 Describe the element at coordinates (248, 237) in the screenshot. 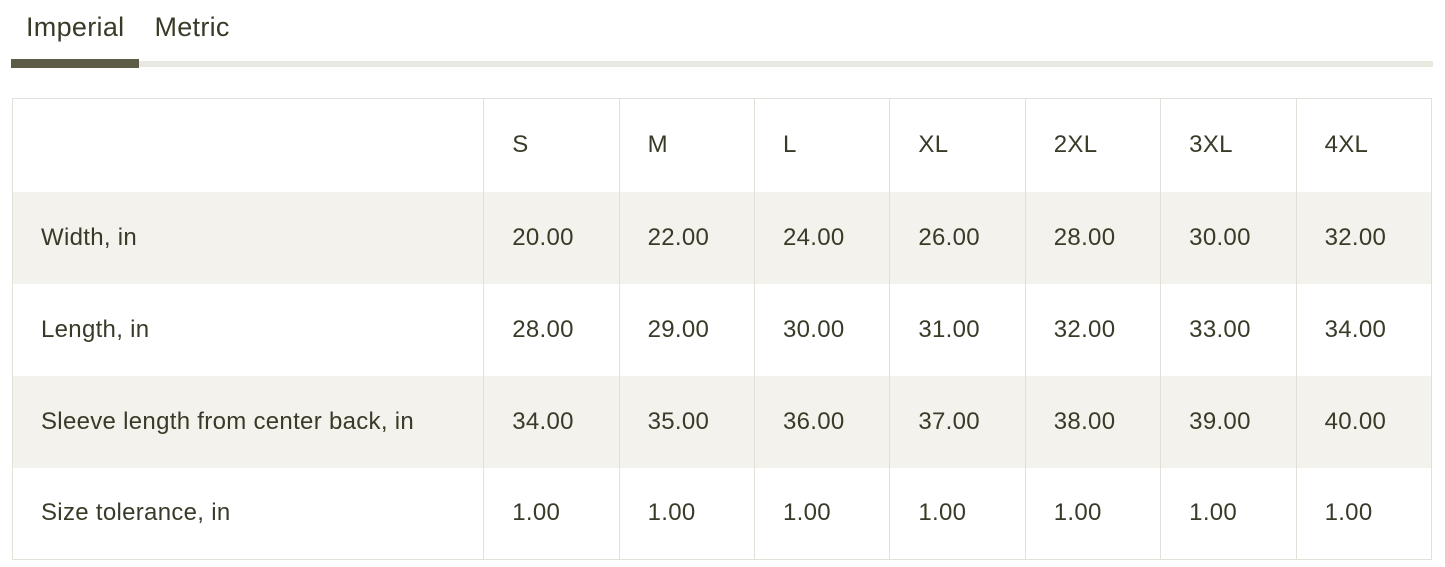

I see `row-label: Width, in` at that location.